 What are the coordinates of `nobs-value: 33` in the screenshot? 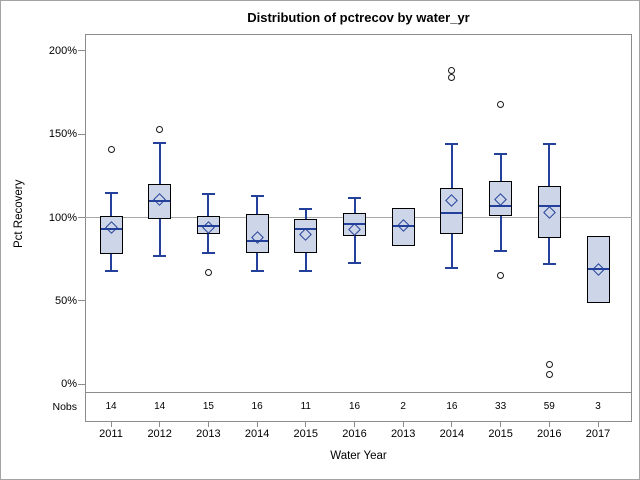 It's located at (501, 406).